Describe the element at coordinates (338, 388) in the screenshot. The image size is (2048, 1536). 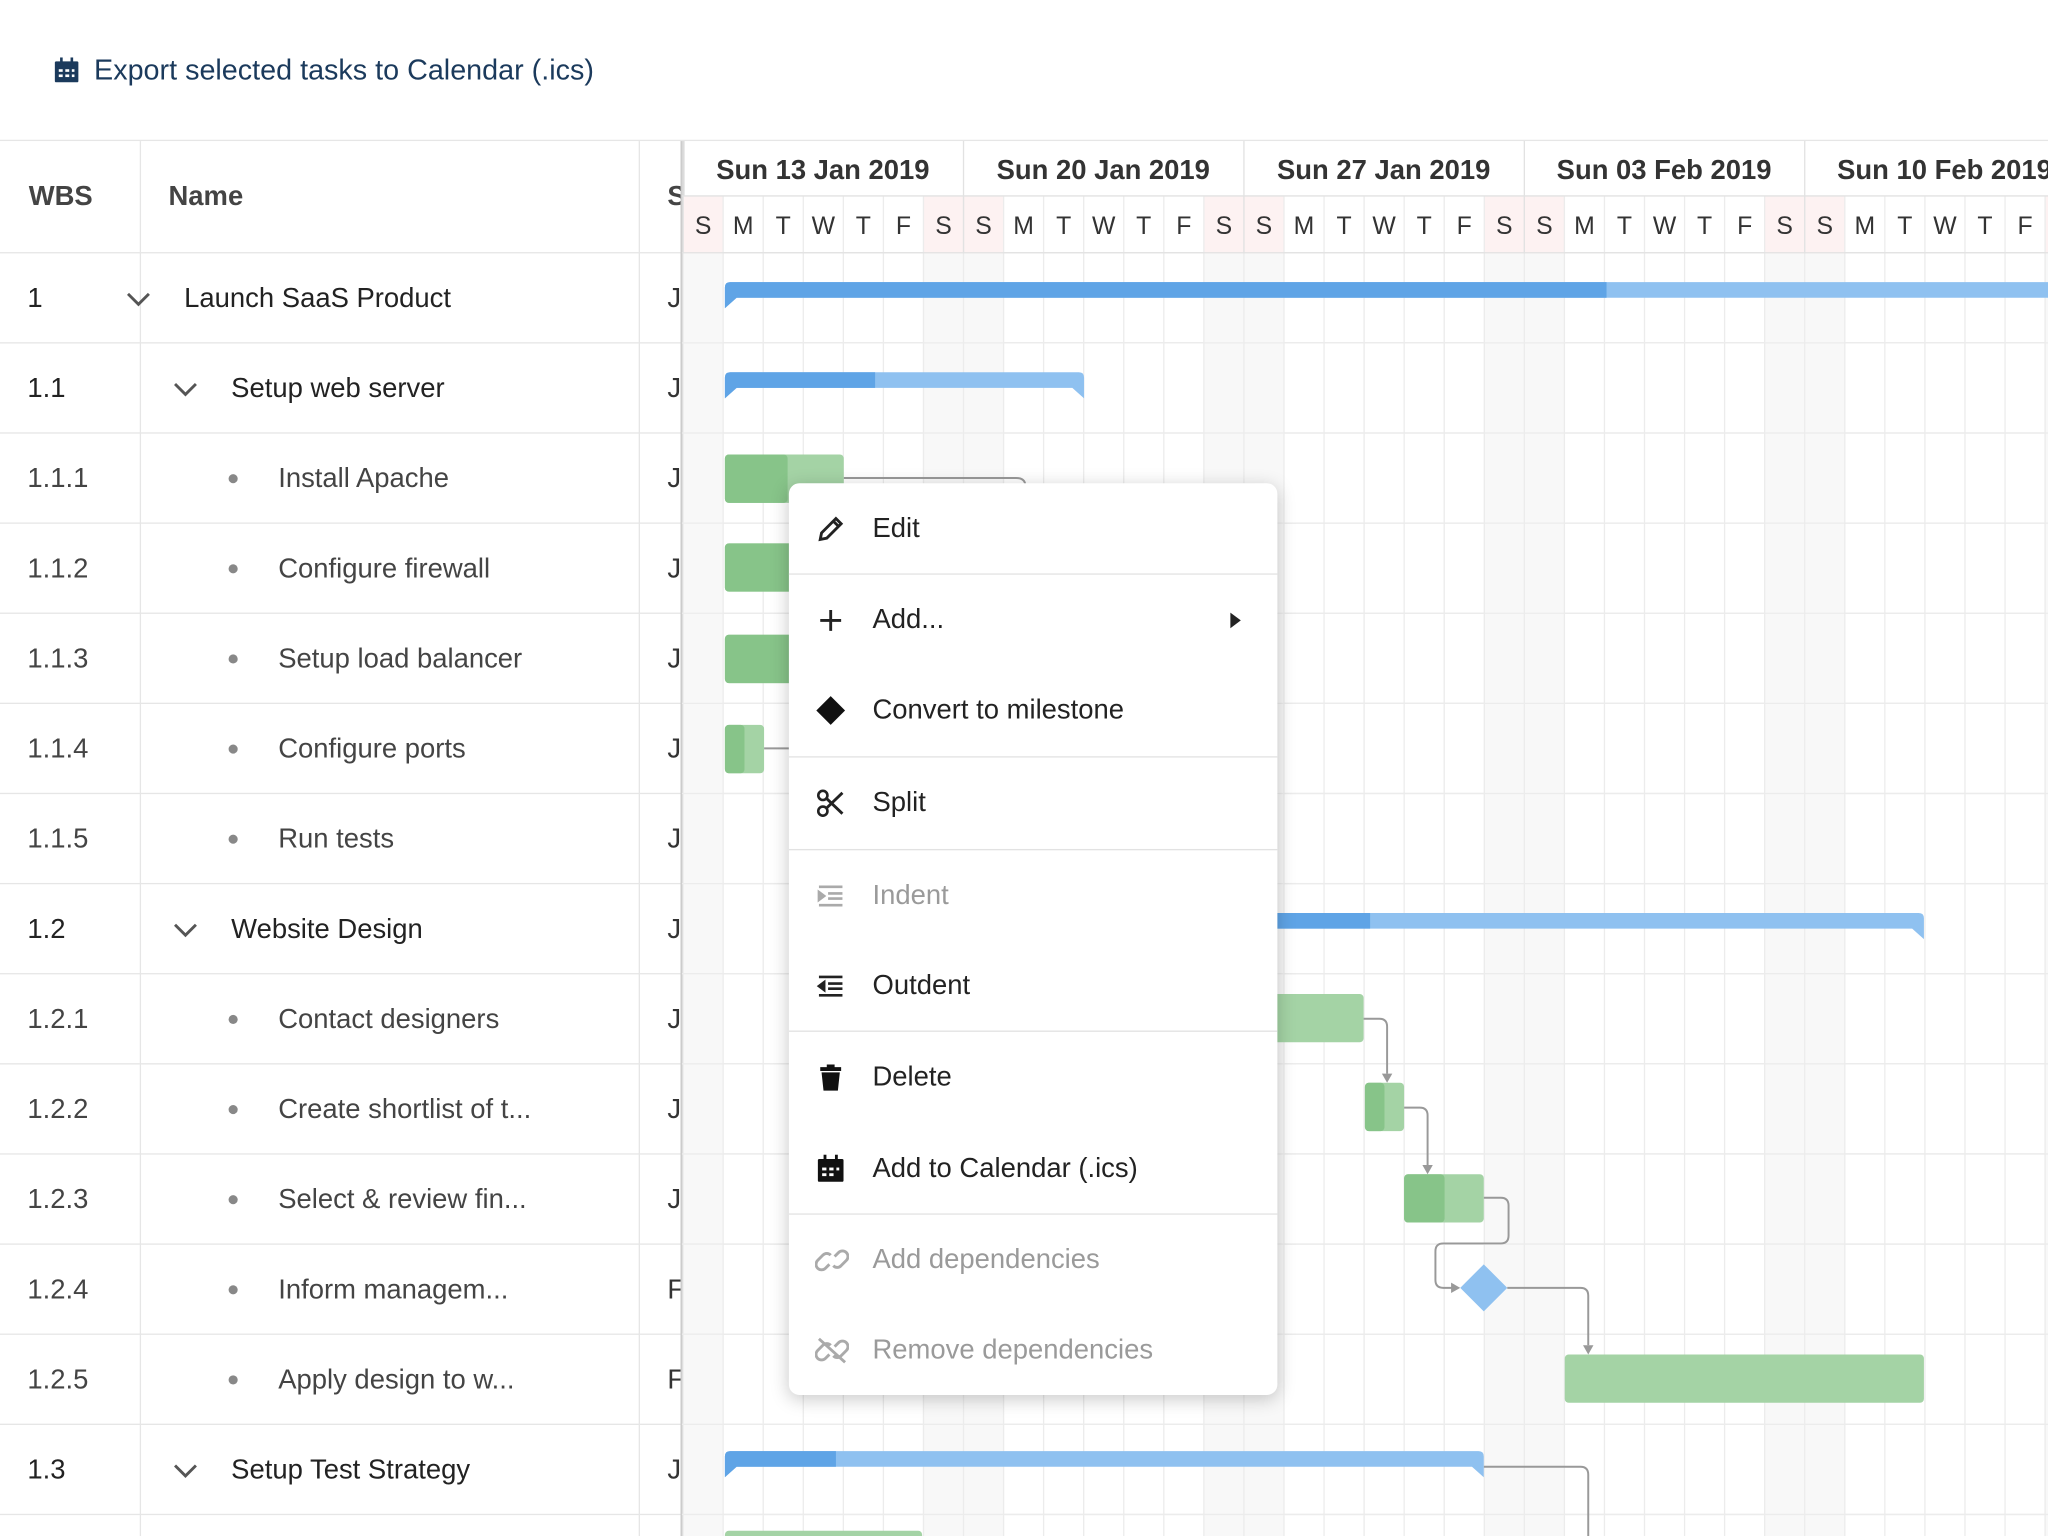
I see `task-name: Setup web server` at that location.